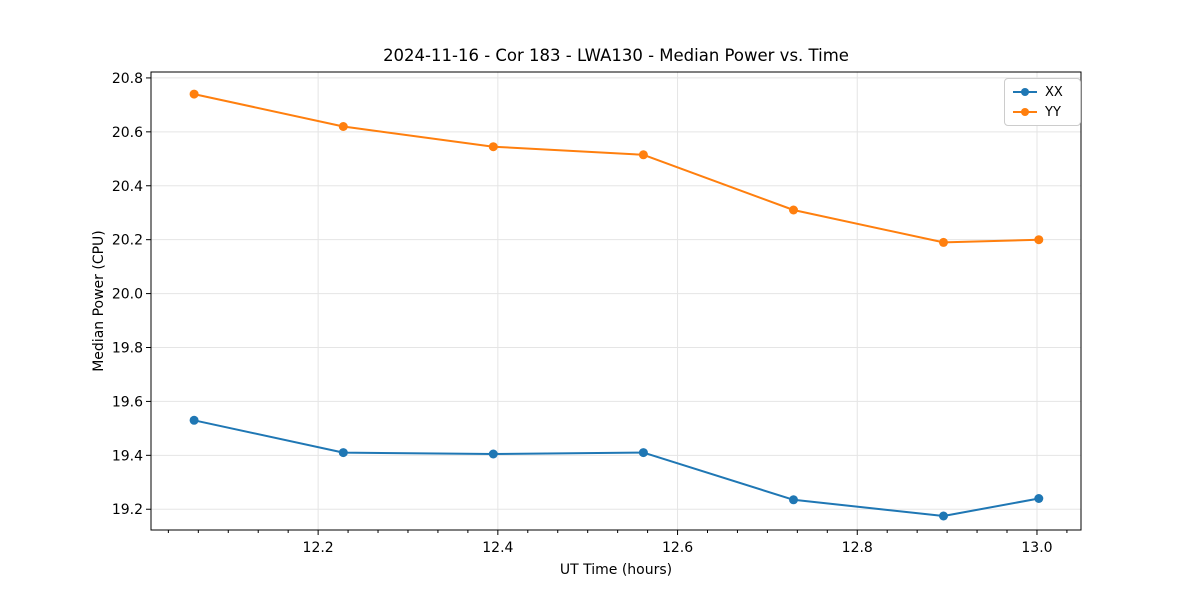  I want to click on y-axis-label: Median Power (CPU), so click(99, 301).